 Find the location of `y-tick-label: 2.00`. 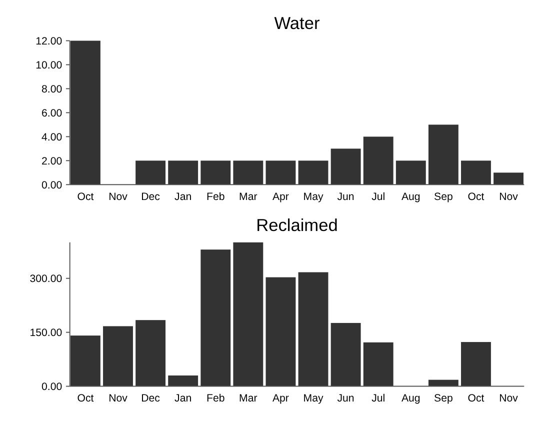

y-tick-label: 2.00 is located at coordinates (52, 161).